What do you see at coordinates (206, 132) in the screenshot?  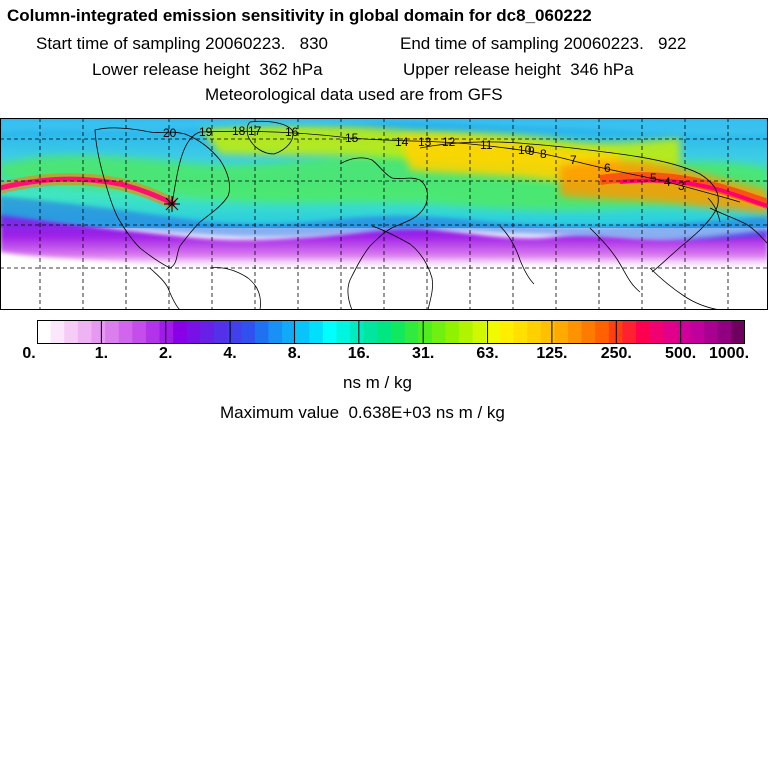 I see `trajectory-time-label: 19` at bounding box center [206, 132].